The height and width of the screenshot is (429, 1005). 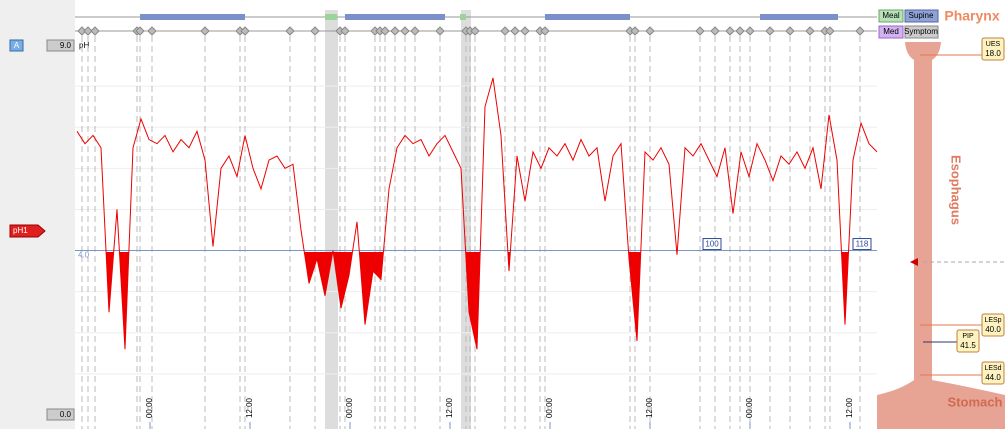 What do you see at coordinates (941, 235) in the screenshot?
I see `anatomy` at bounding box center [941, 235].